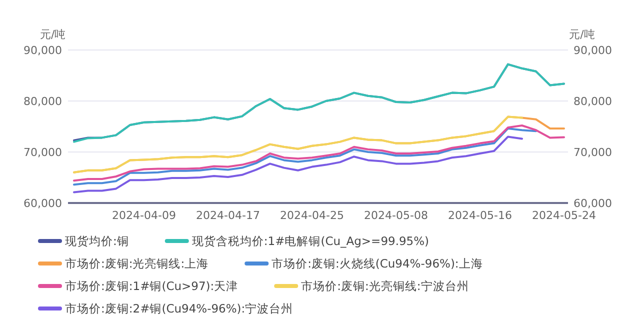  Describe the element at coordinates (179, 309) in the screenshot. I see `legend-label: 市场价:废铜:2#铜(Cu94%-96%):宁波台州` at that location.